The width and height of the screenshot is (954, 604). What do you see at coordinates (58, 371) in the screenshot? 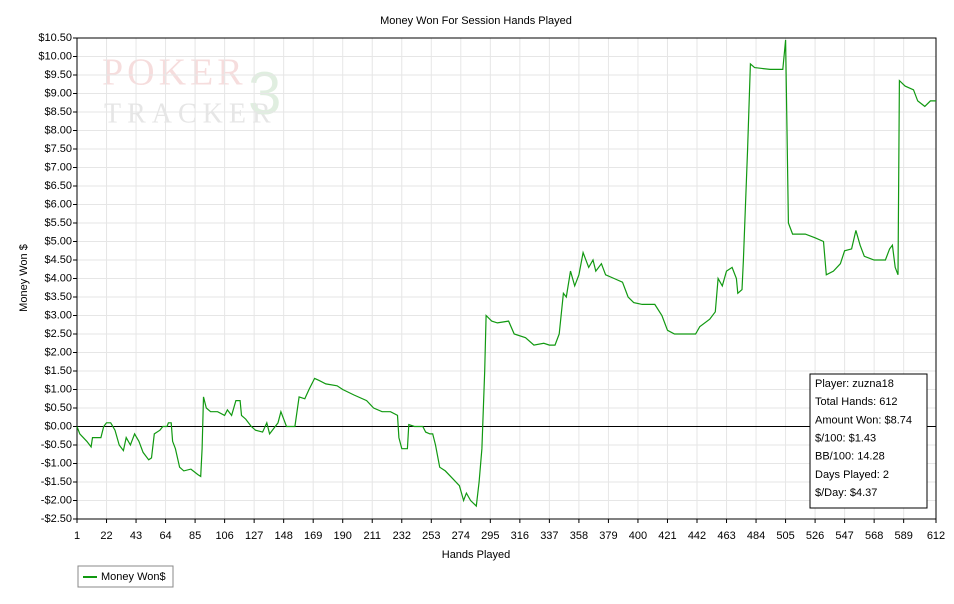
I see `y-tick-label: $1.50` at bounding box center [58, 371].